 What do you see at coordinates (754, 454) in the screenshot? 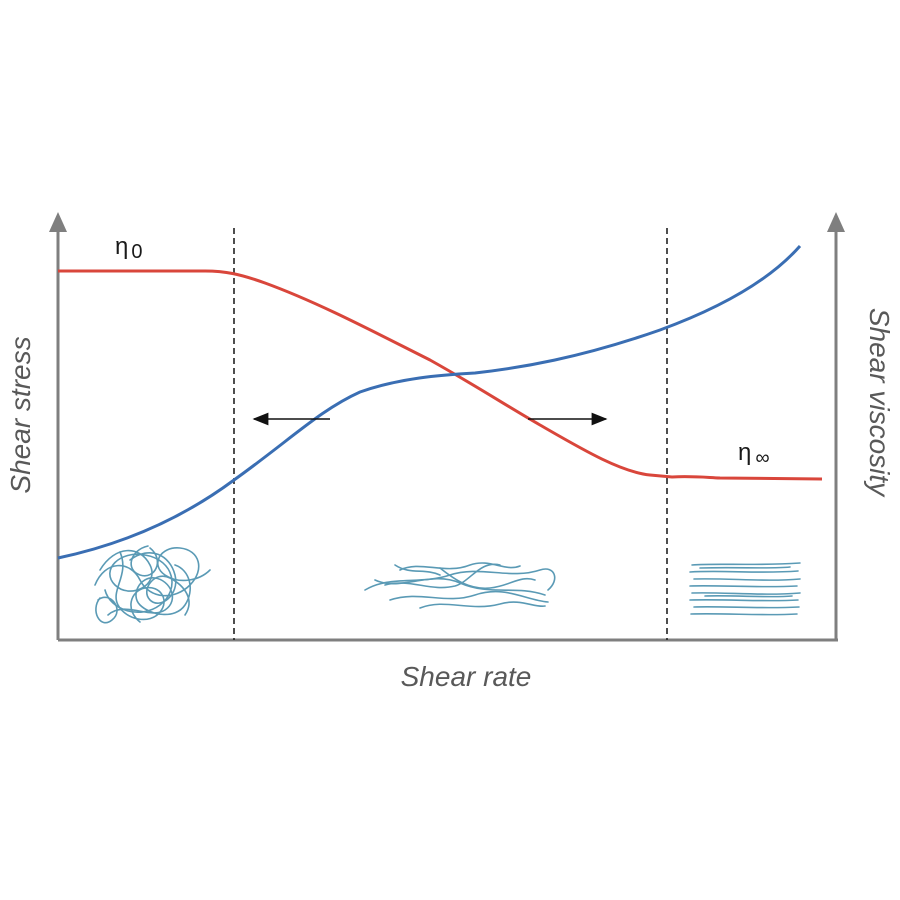
I see `eta-infinity-label: η ∞` at bounding box center [754, 454].